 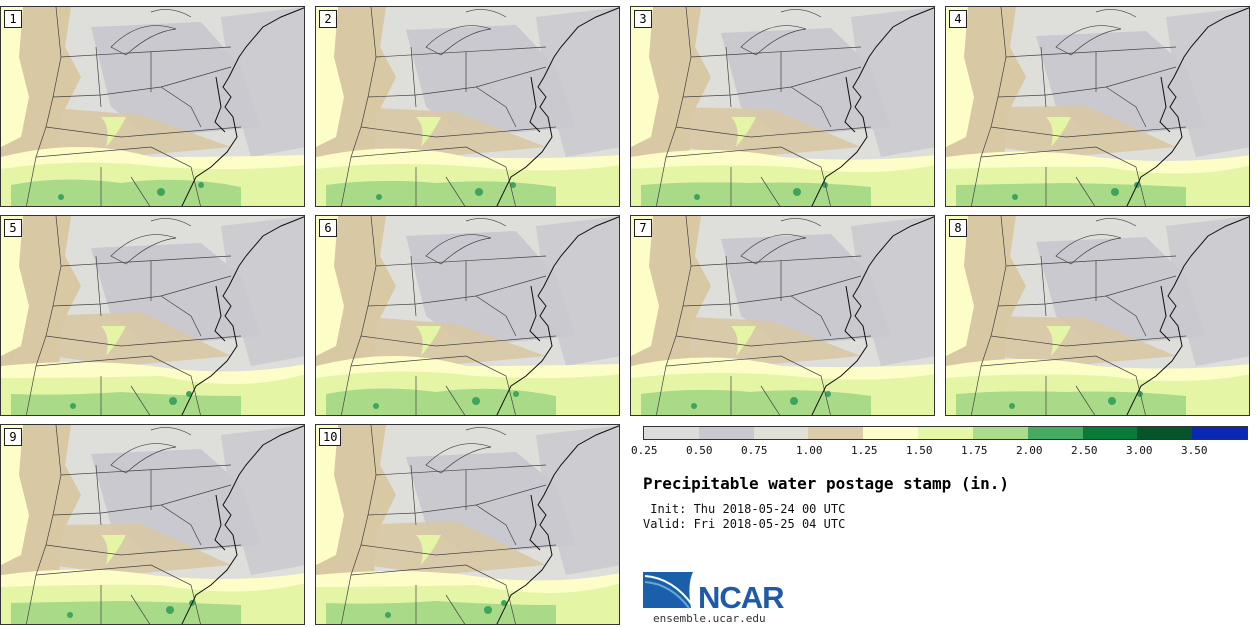 I want to click on colorbar-tick-label: 1.50, so click(x=919, y=450).